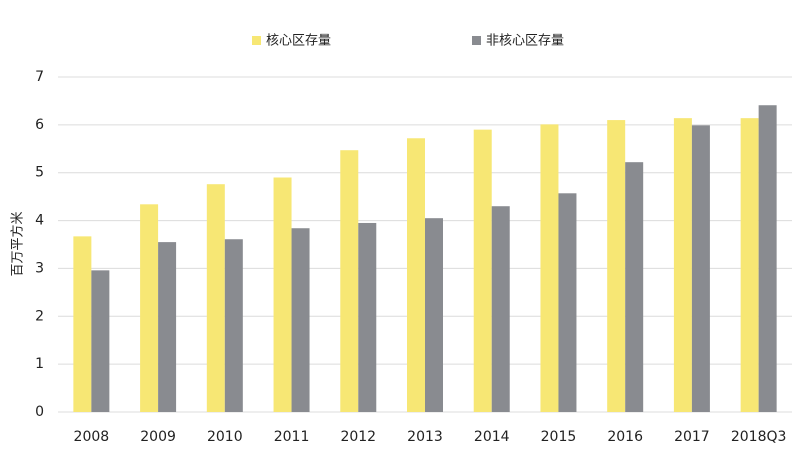  Describe the element at coordinates (18, 243) in the screenshot. I see `y-axis-label: 百万平方米` at that location.